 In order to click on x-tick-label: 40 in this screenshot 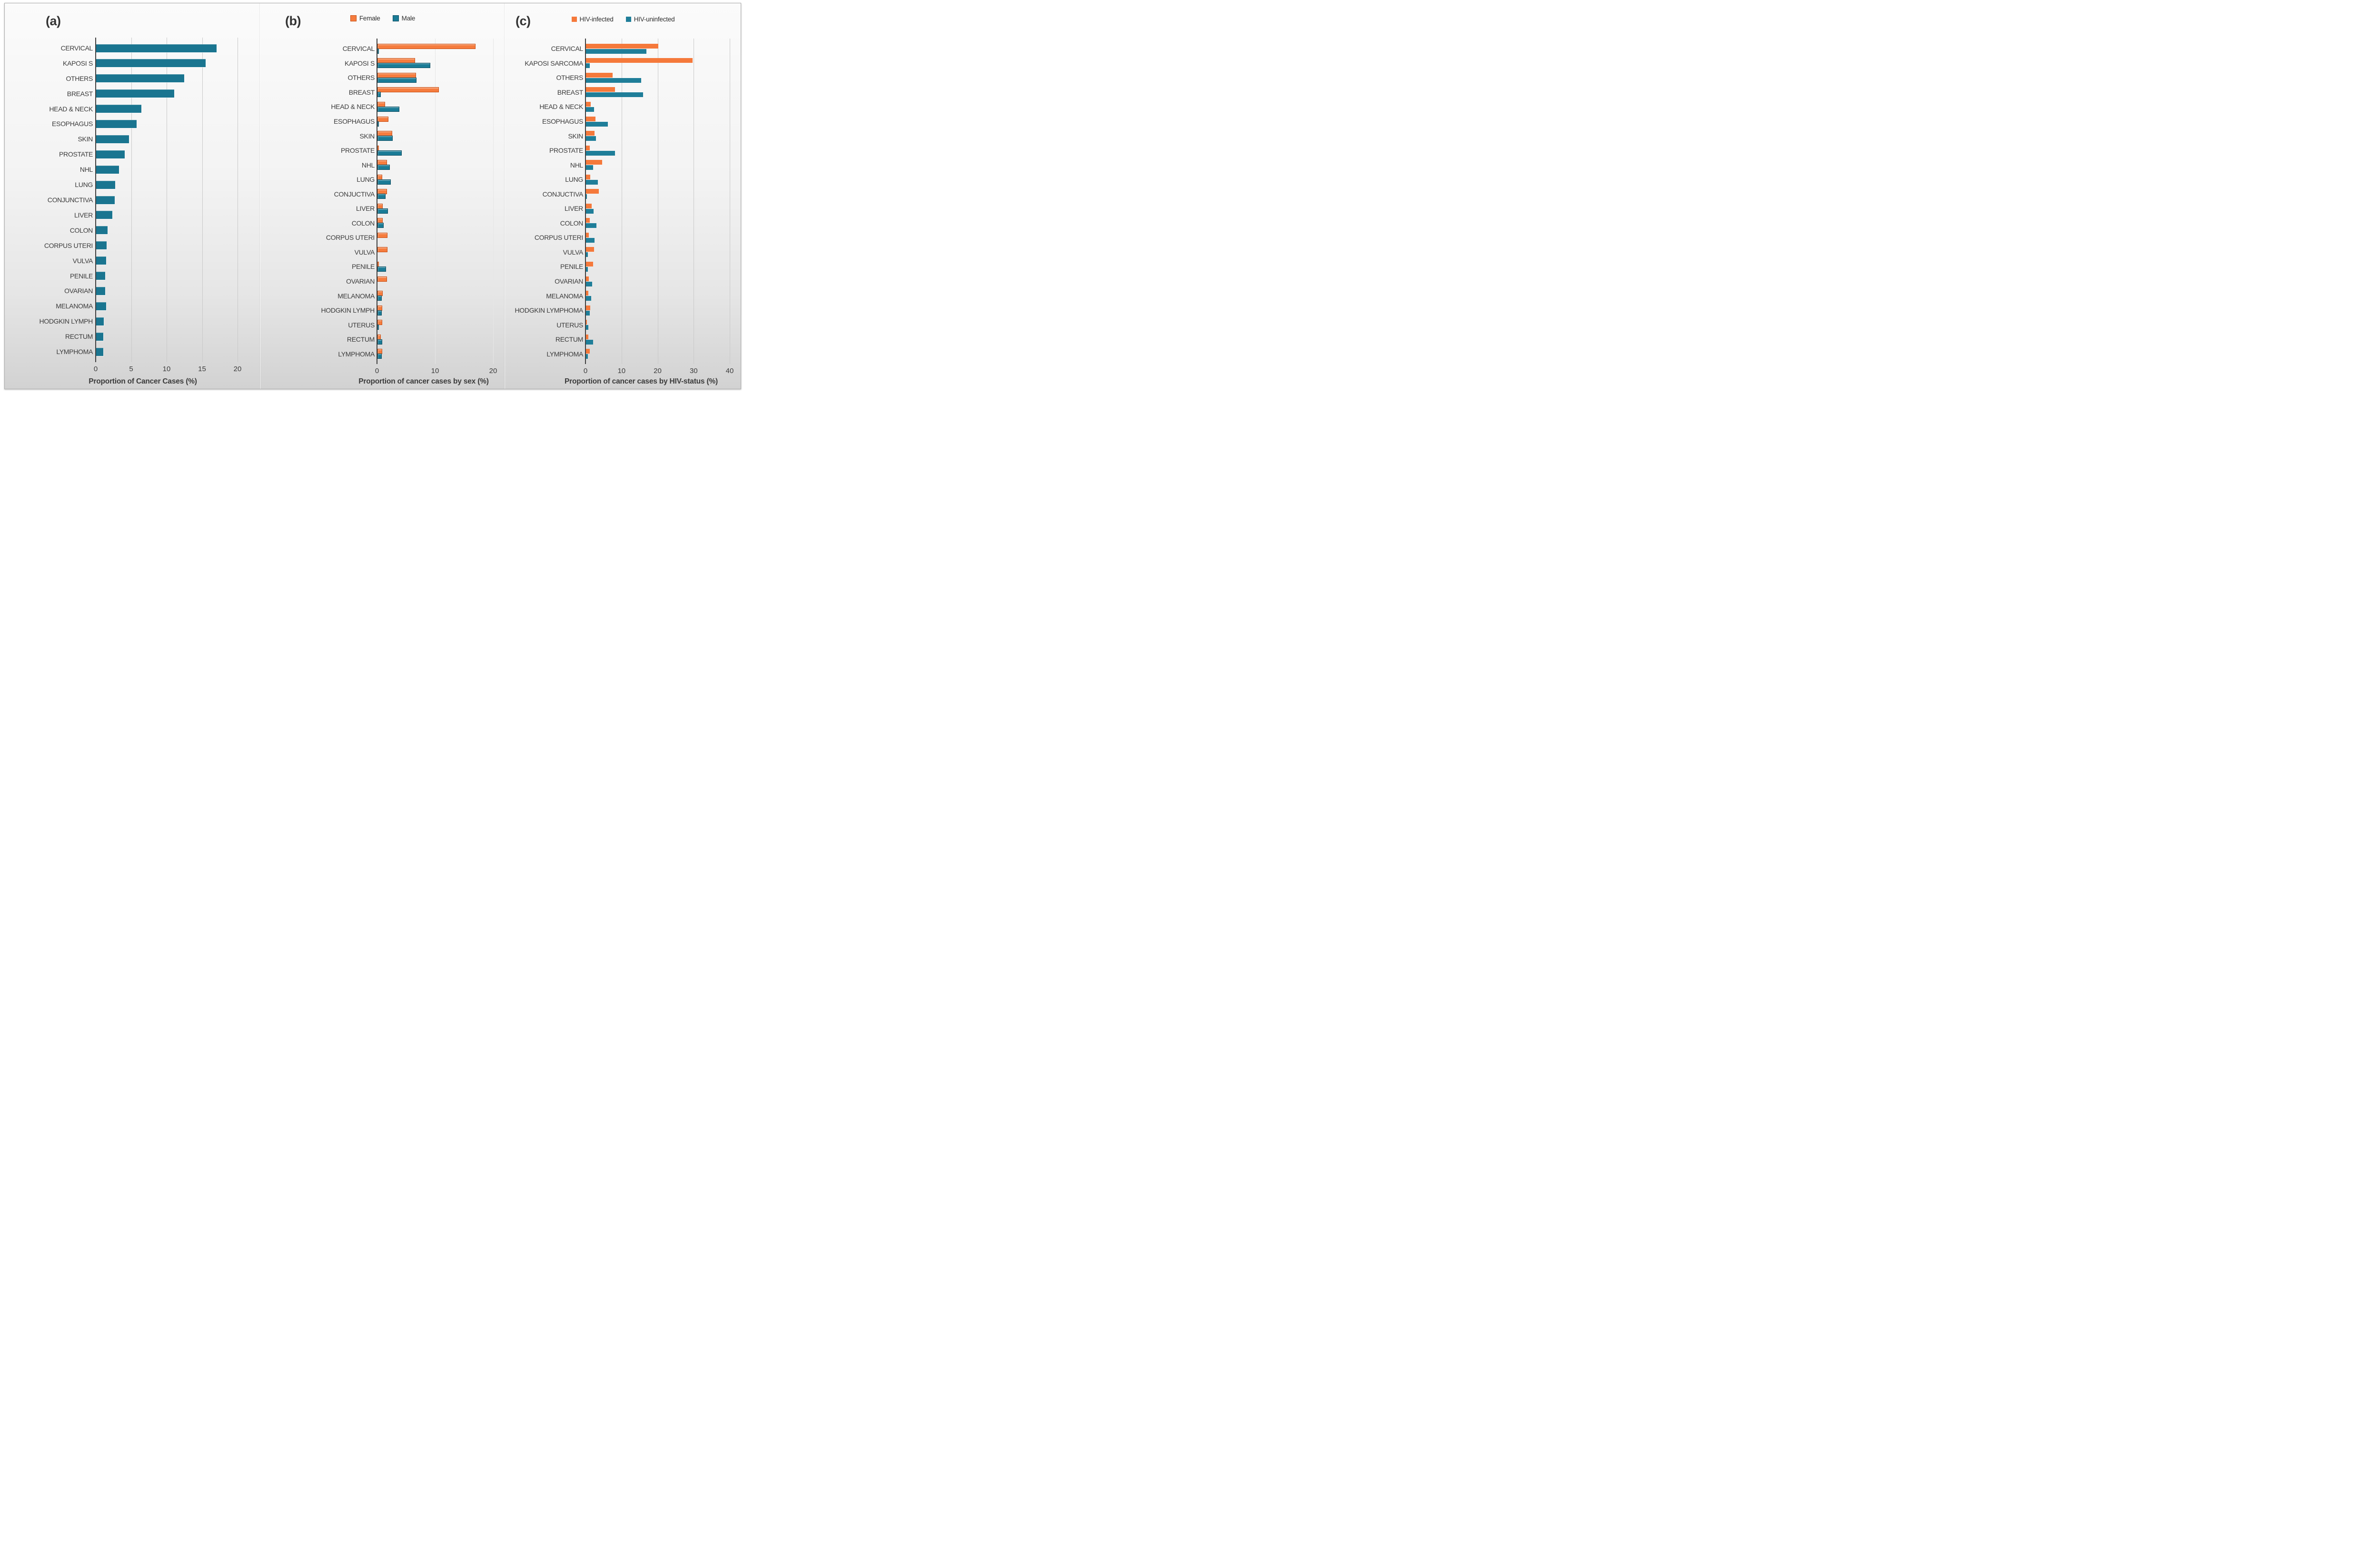, I will do `click(729, 371)`.